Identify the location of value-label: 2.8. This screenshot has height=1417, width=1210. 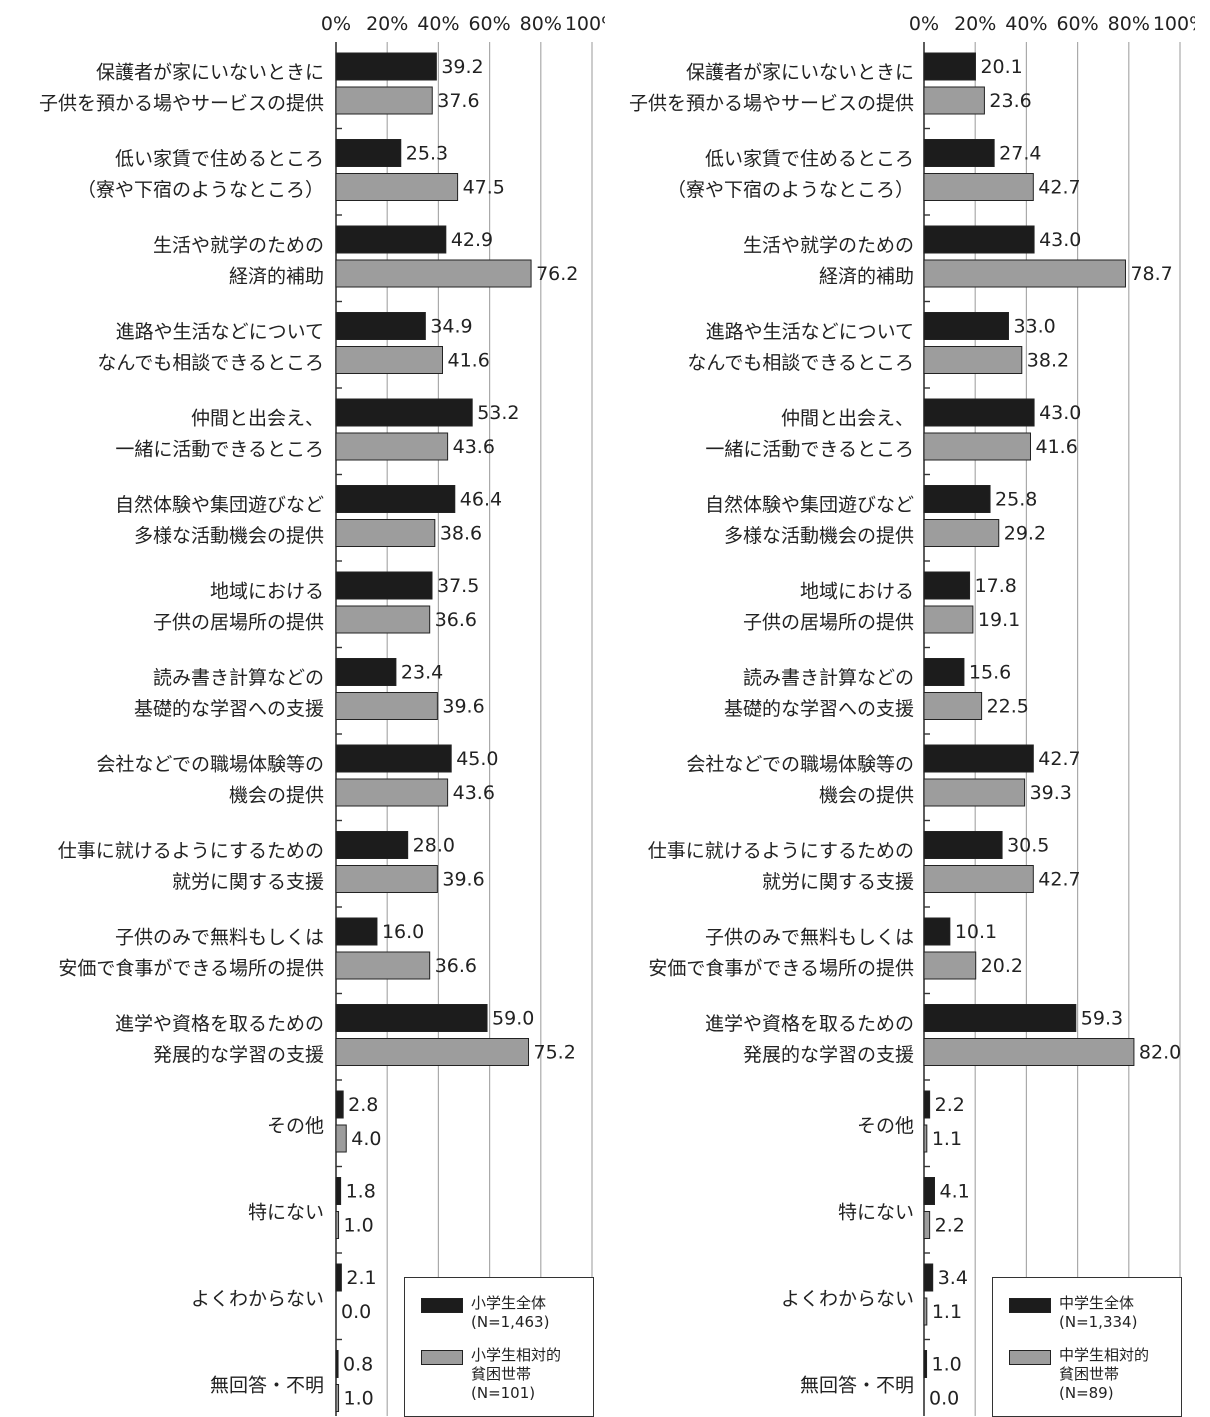
(363, 1105).